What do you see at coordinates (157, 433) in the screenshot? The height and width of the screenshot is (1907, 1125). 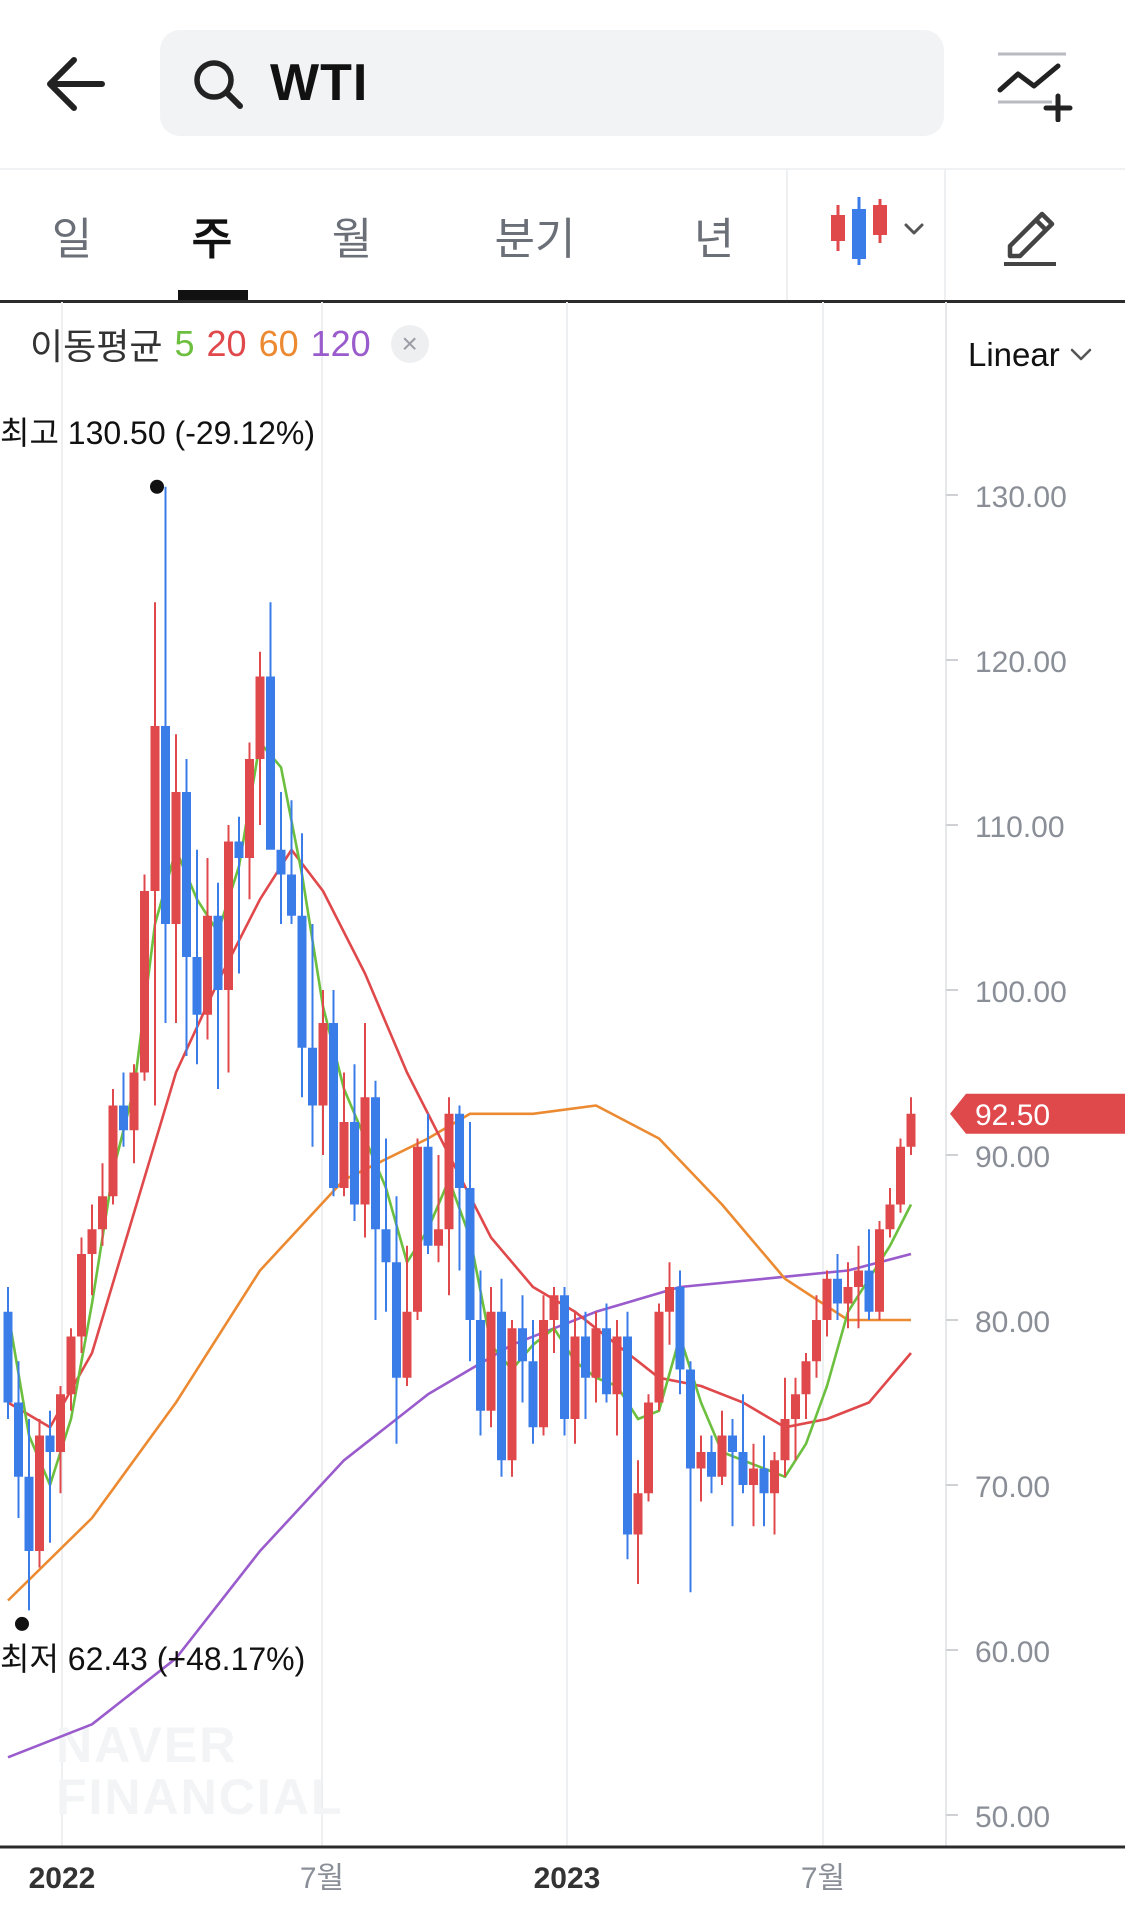 I see `high-label: 최고 130.50 (-29.12%)` at bounding box center [157, 433].